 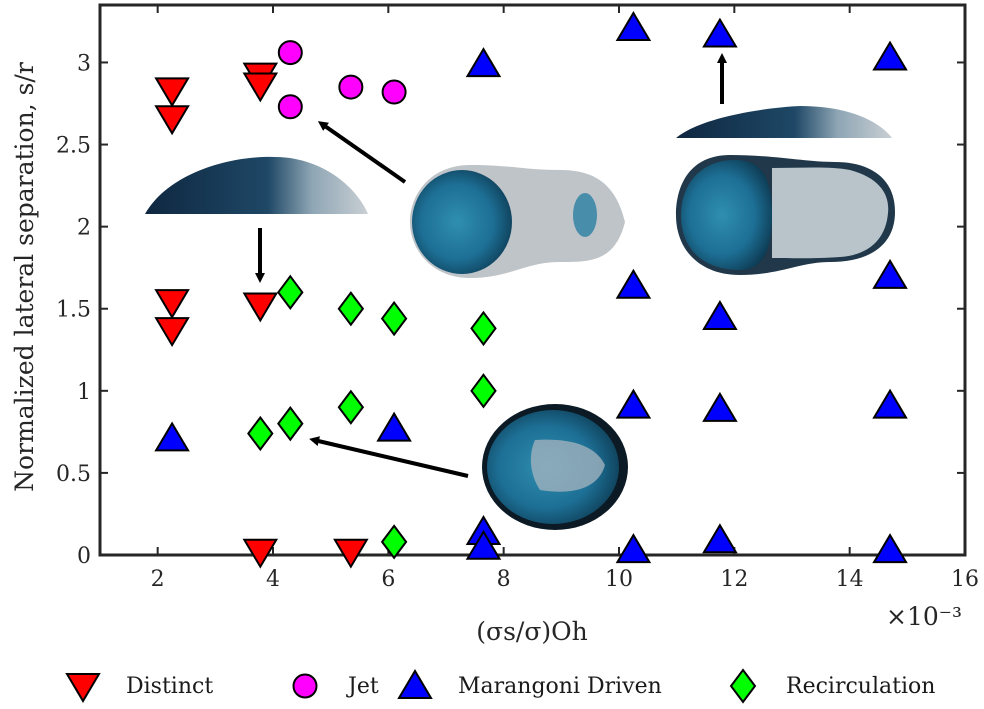 What do you see at coordinates (517, 221) in the screenshot?
I see `inset-droplet-jet` at bounding box center [517, 221].